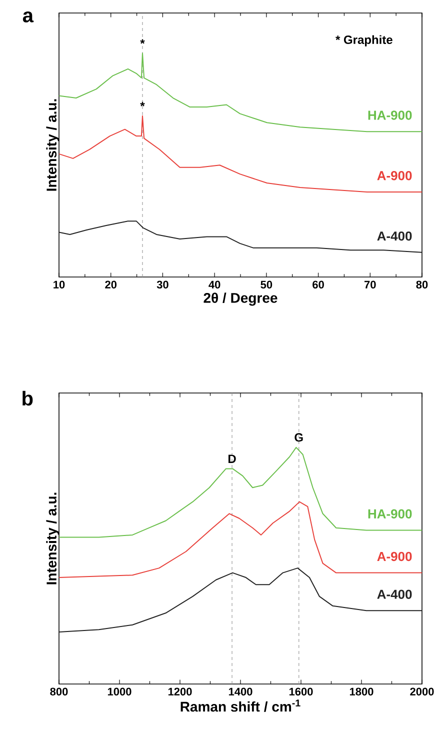 The width and height of the screenshot is (438, 739). Describe the element at coordinates (28, 16) in the screenshot. I see `text: a` at that location.